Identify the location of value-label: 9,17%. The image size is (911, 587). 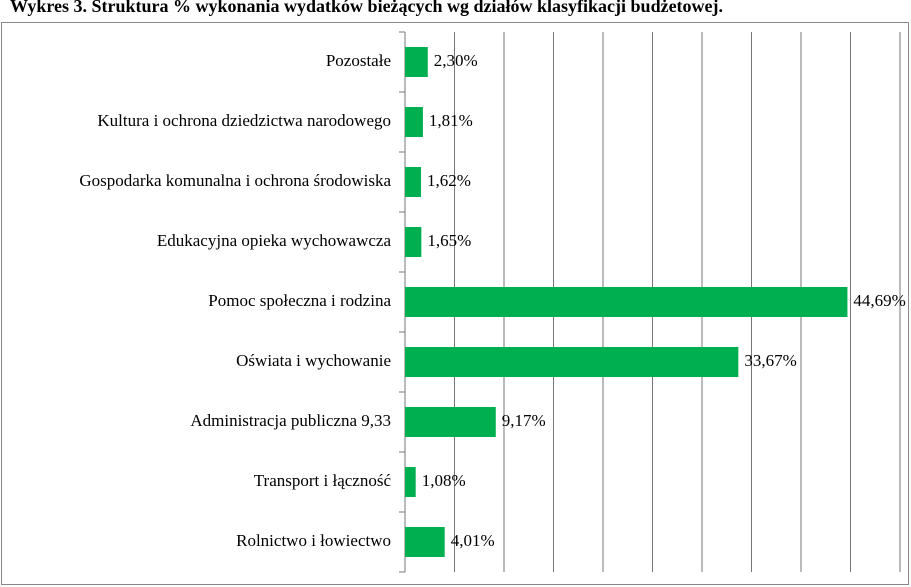
(524, 420).